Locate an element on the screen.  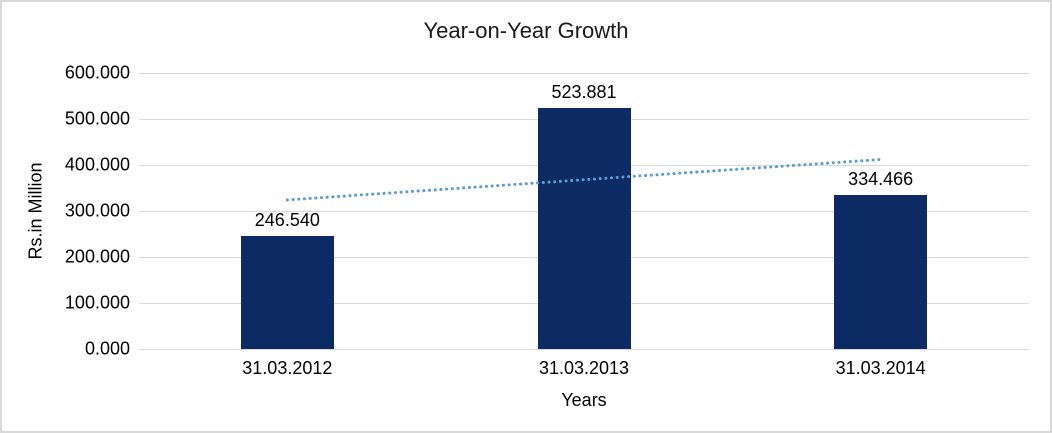
bar-31.03.2012 is located at coordinates (287, 292).